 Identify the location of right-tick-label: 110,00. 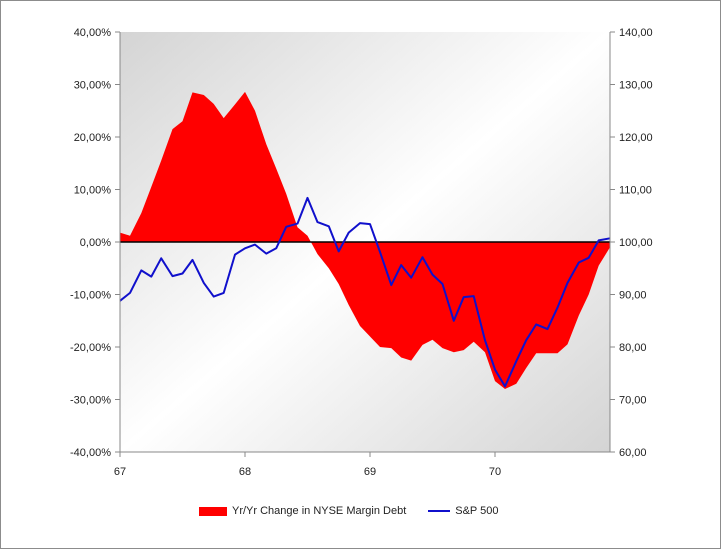
(635, 191).